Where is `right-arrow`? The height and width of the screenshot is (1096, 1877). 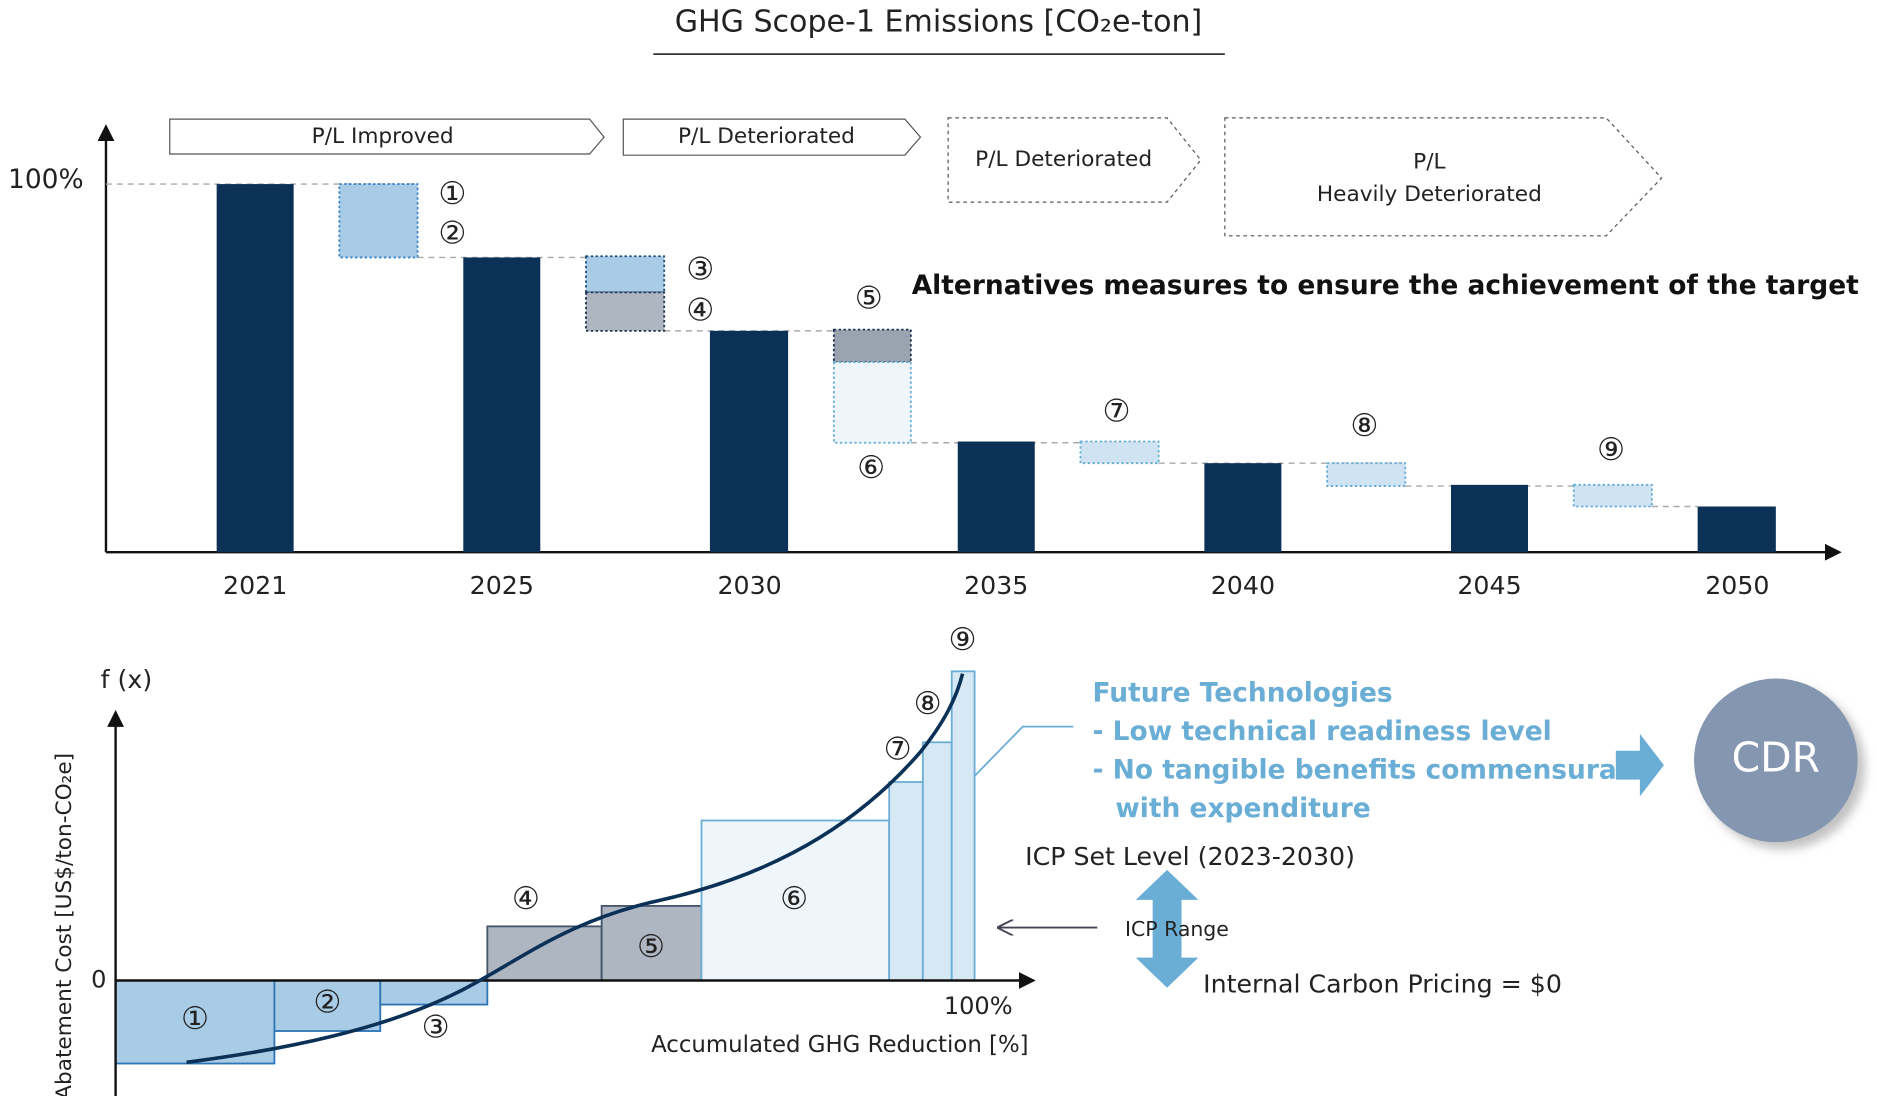 right-arrow is located at coordinates (1639, 765).